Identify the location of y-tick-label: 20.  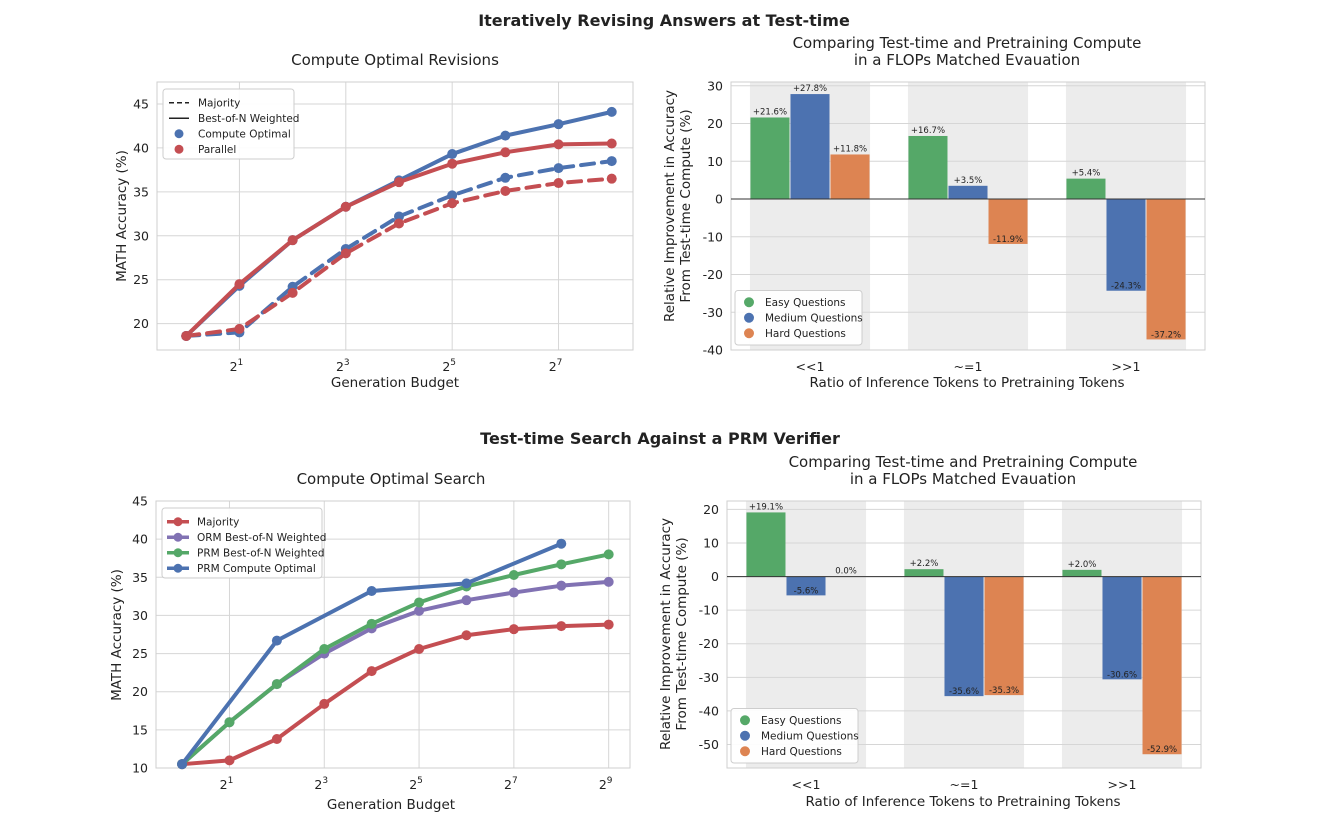
(140, 691).